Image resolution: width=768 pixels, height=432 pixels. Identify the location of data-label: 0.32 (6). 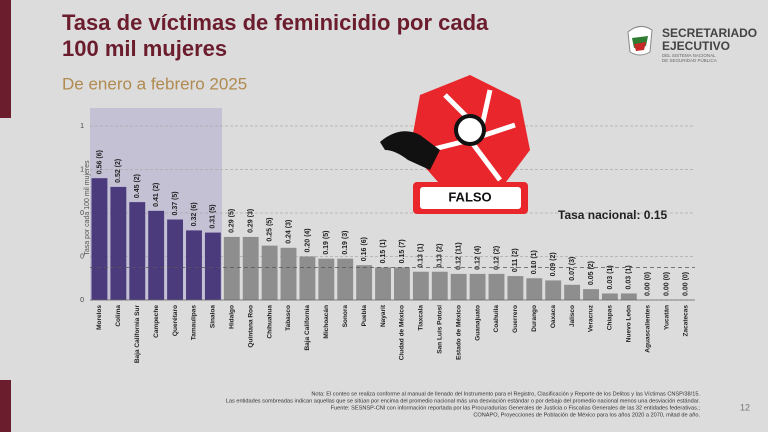
(194, 214).